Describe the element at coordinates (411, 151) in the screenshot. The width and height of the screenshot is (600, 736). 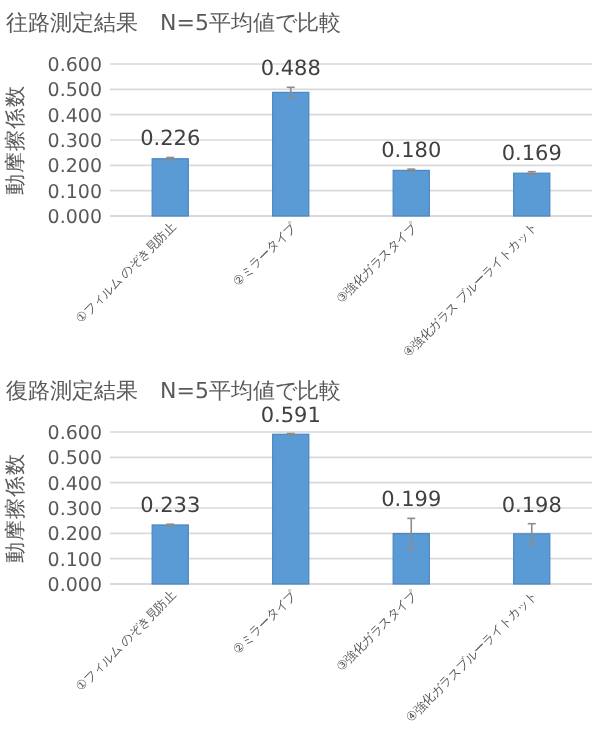
I see `data-label: 0.180` at that location.